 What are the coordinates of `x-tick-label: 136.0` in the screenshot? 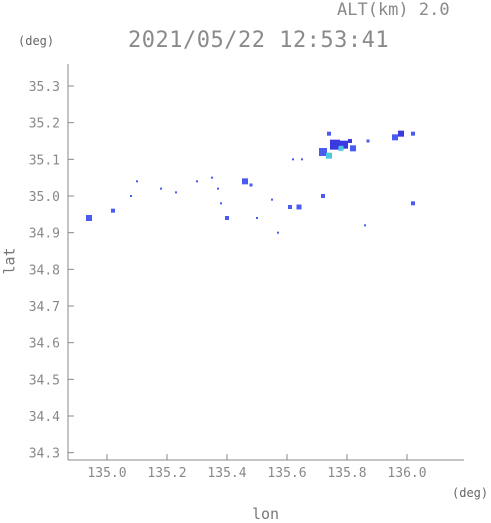 It's located at (406, 473).